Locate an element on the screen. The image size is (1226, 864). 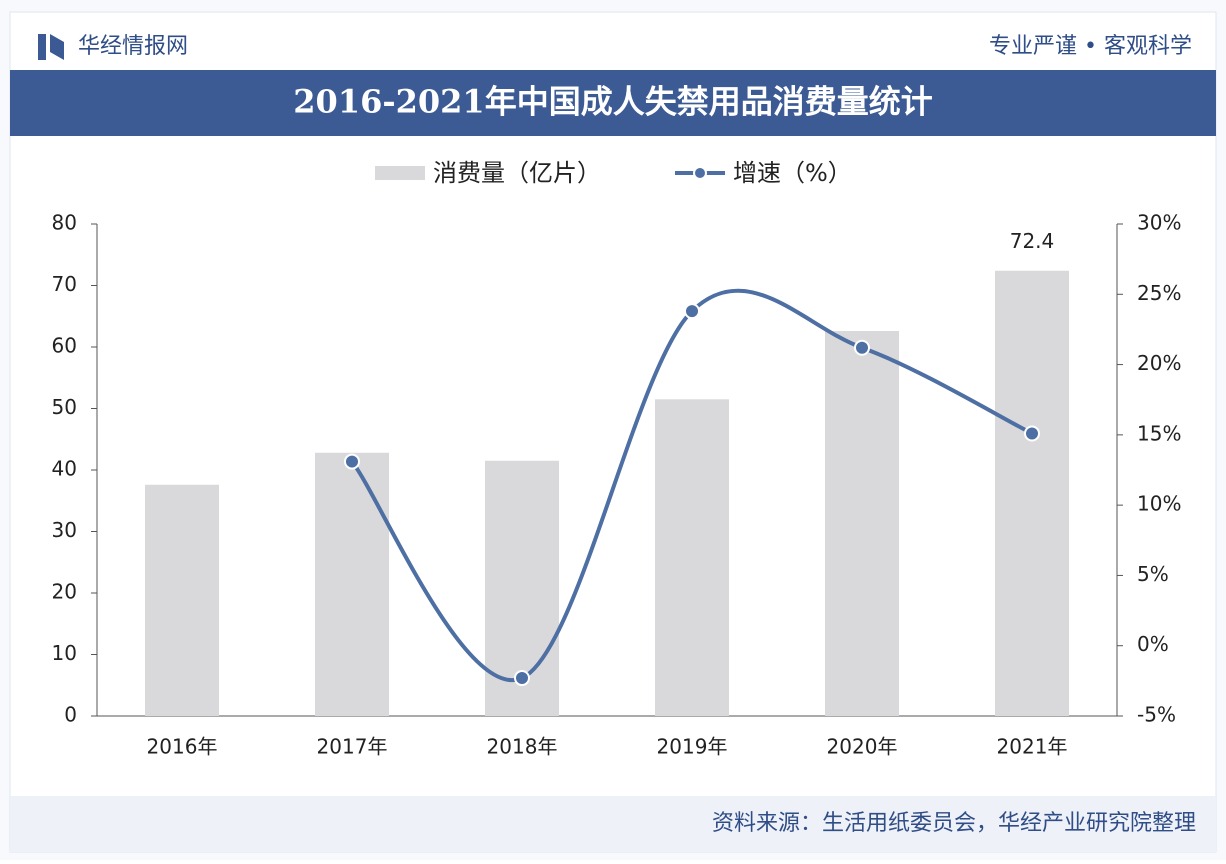
x-tick-label: 2019年 is located at coordinates (692, 747).